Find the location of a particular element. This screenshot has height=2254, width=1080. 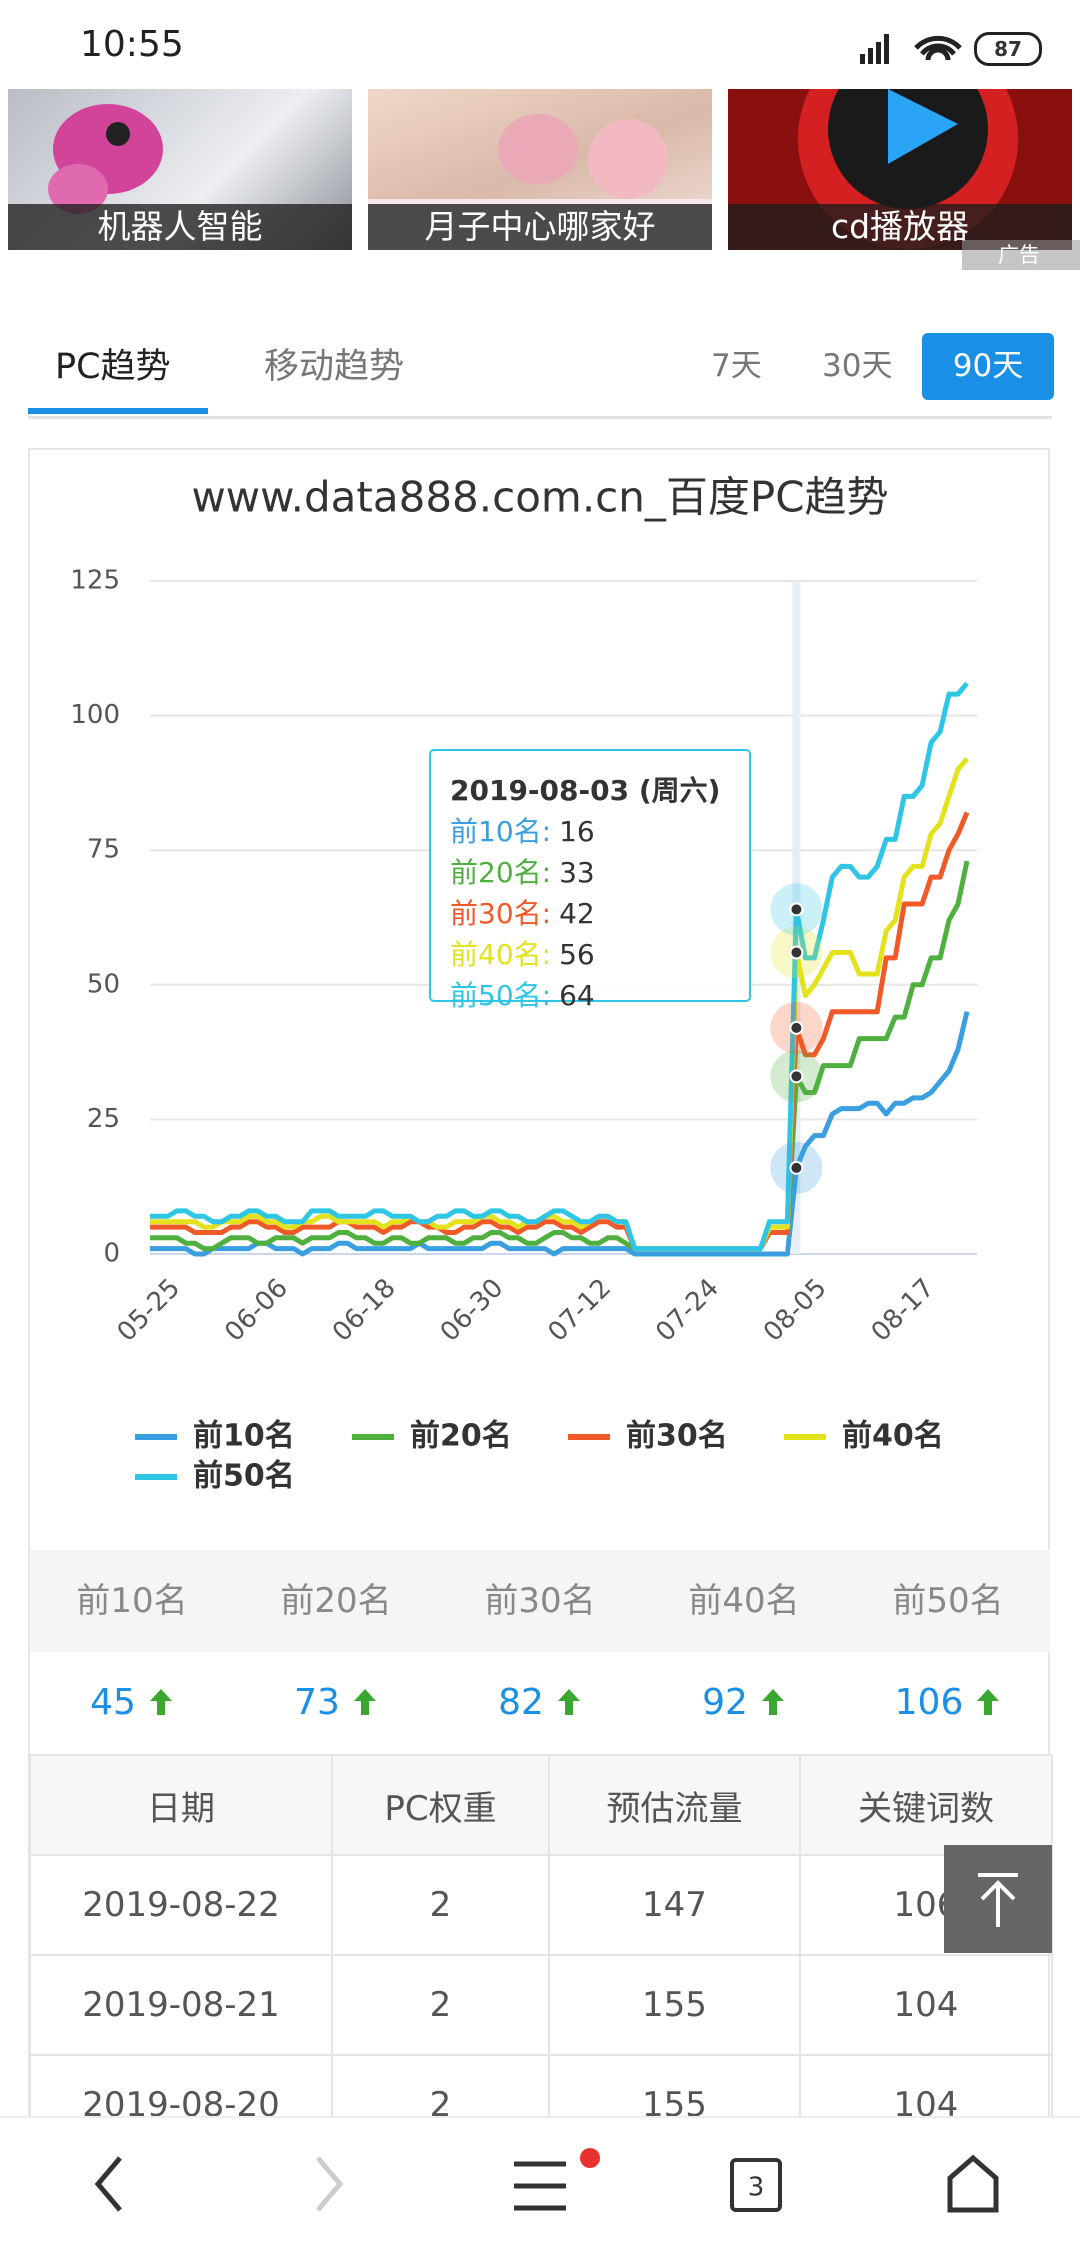

ad-tile: 机器人智能 is located at coordinates (180, 169).